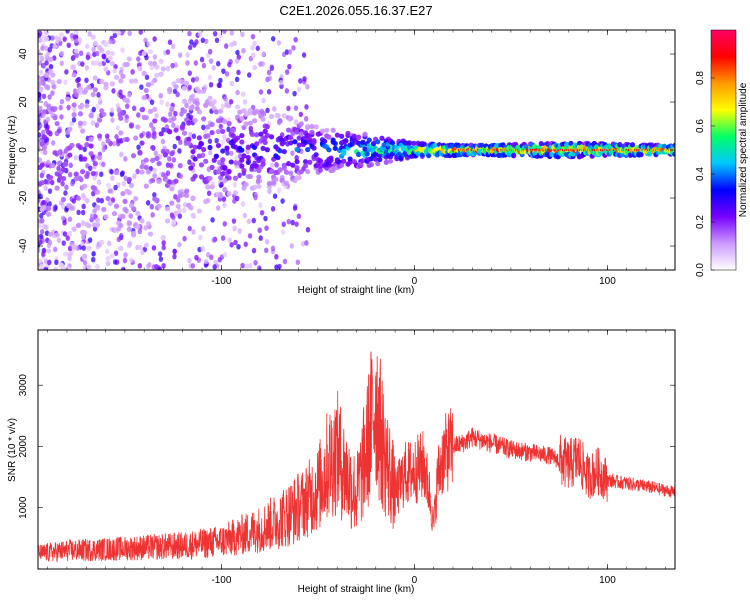  Describe the element at coordinates (415, 281) in the screenshot. I see `x-tick-label: 0` at that location.